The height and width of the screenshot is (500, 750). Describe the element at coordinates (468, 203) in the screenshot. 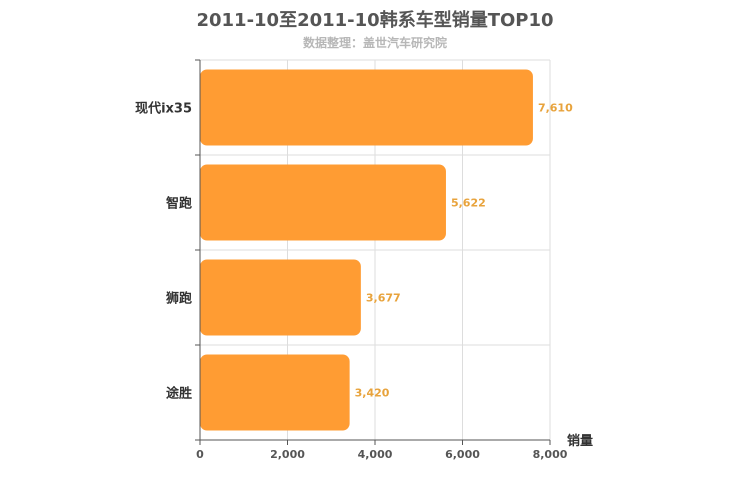

I see `data-label: 5,622` at that location.